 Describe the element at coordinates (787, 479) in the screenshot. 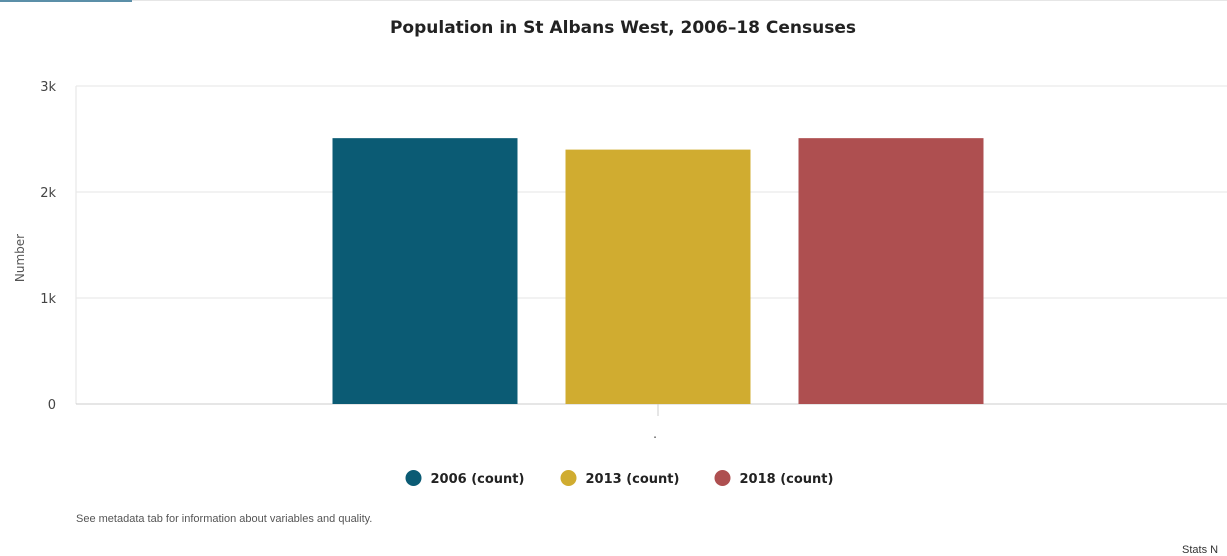

I see `legend-label: 2018 (count)` at that location.